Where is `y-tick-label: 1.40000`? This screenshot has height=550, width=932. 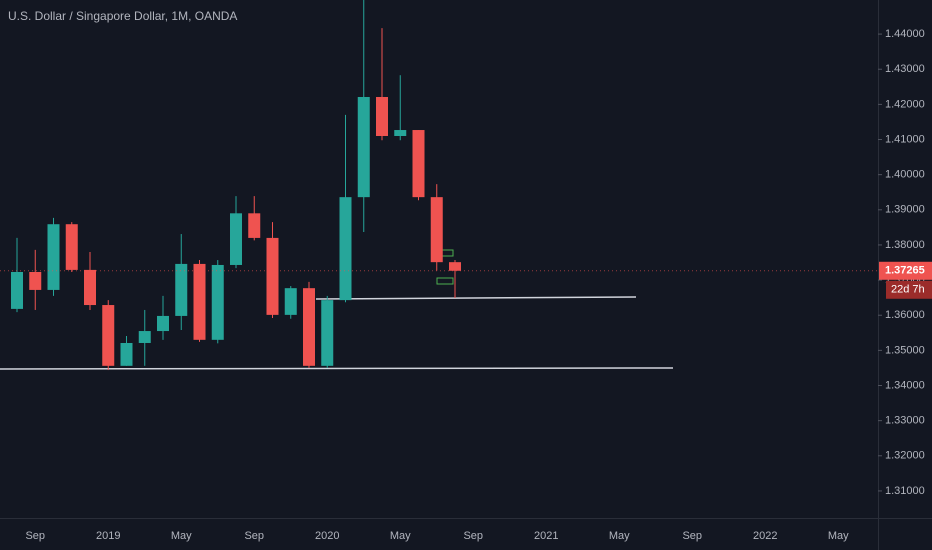
y-tick-label: 1.40000 is located at coordinates (905, 175).